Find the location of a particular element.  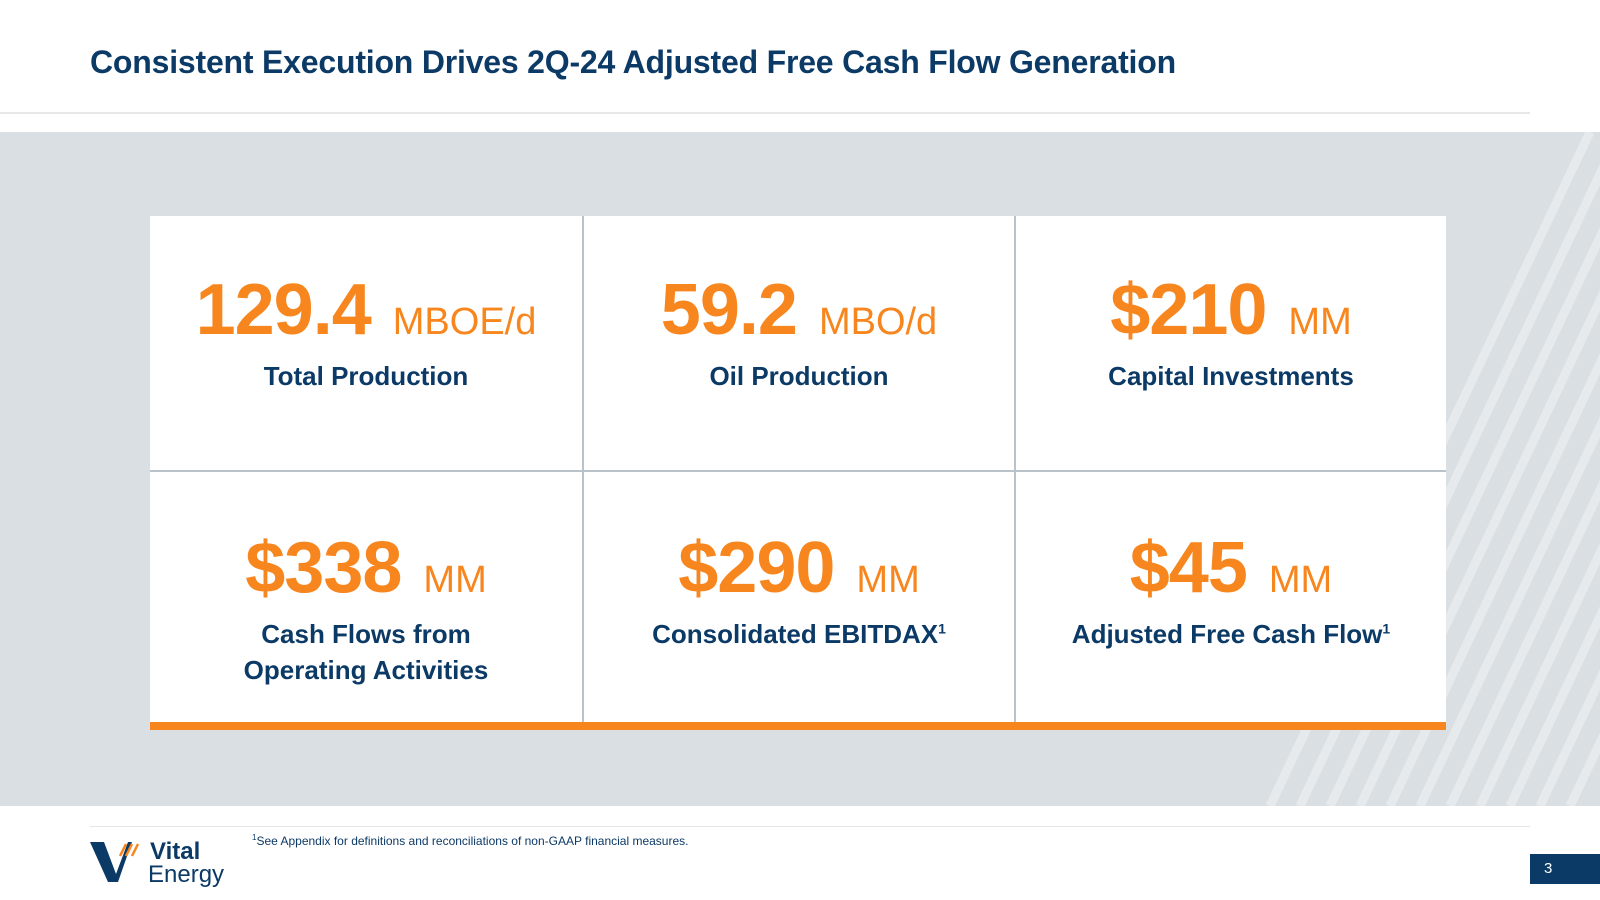

metric-label-text: Capital Investments is located at coordinates (1231, 376).